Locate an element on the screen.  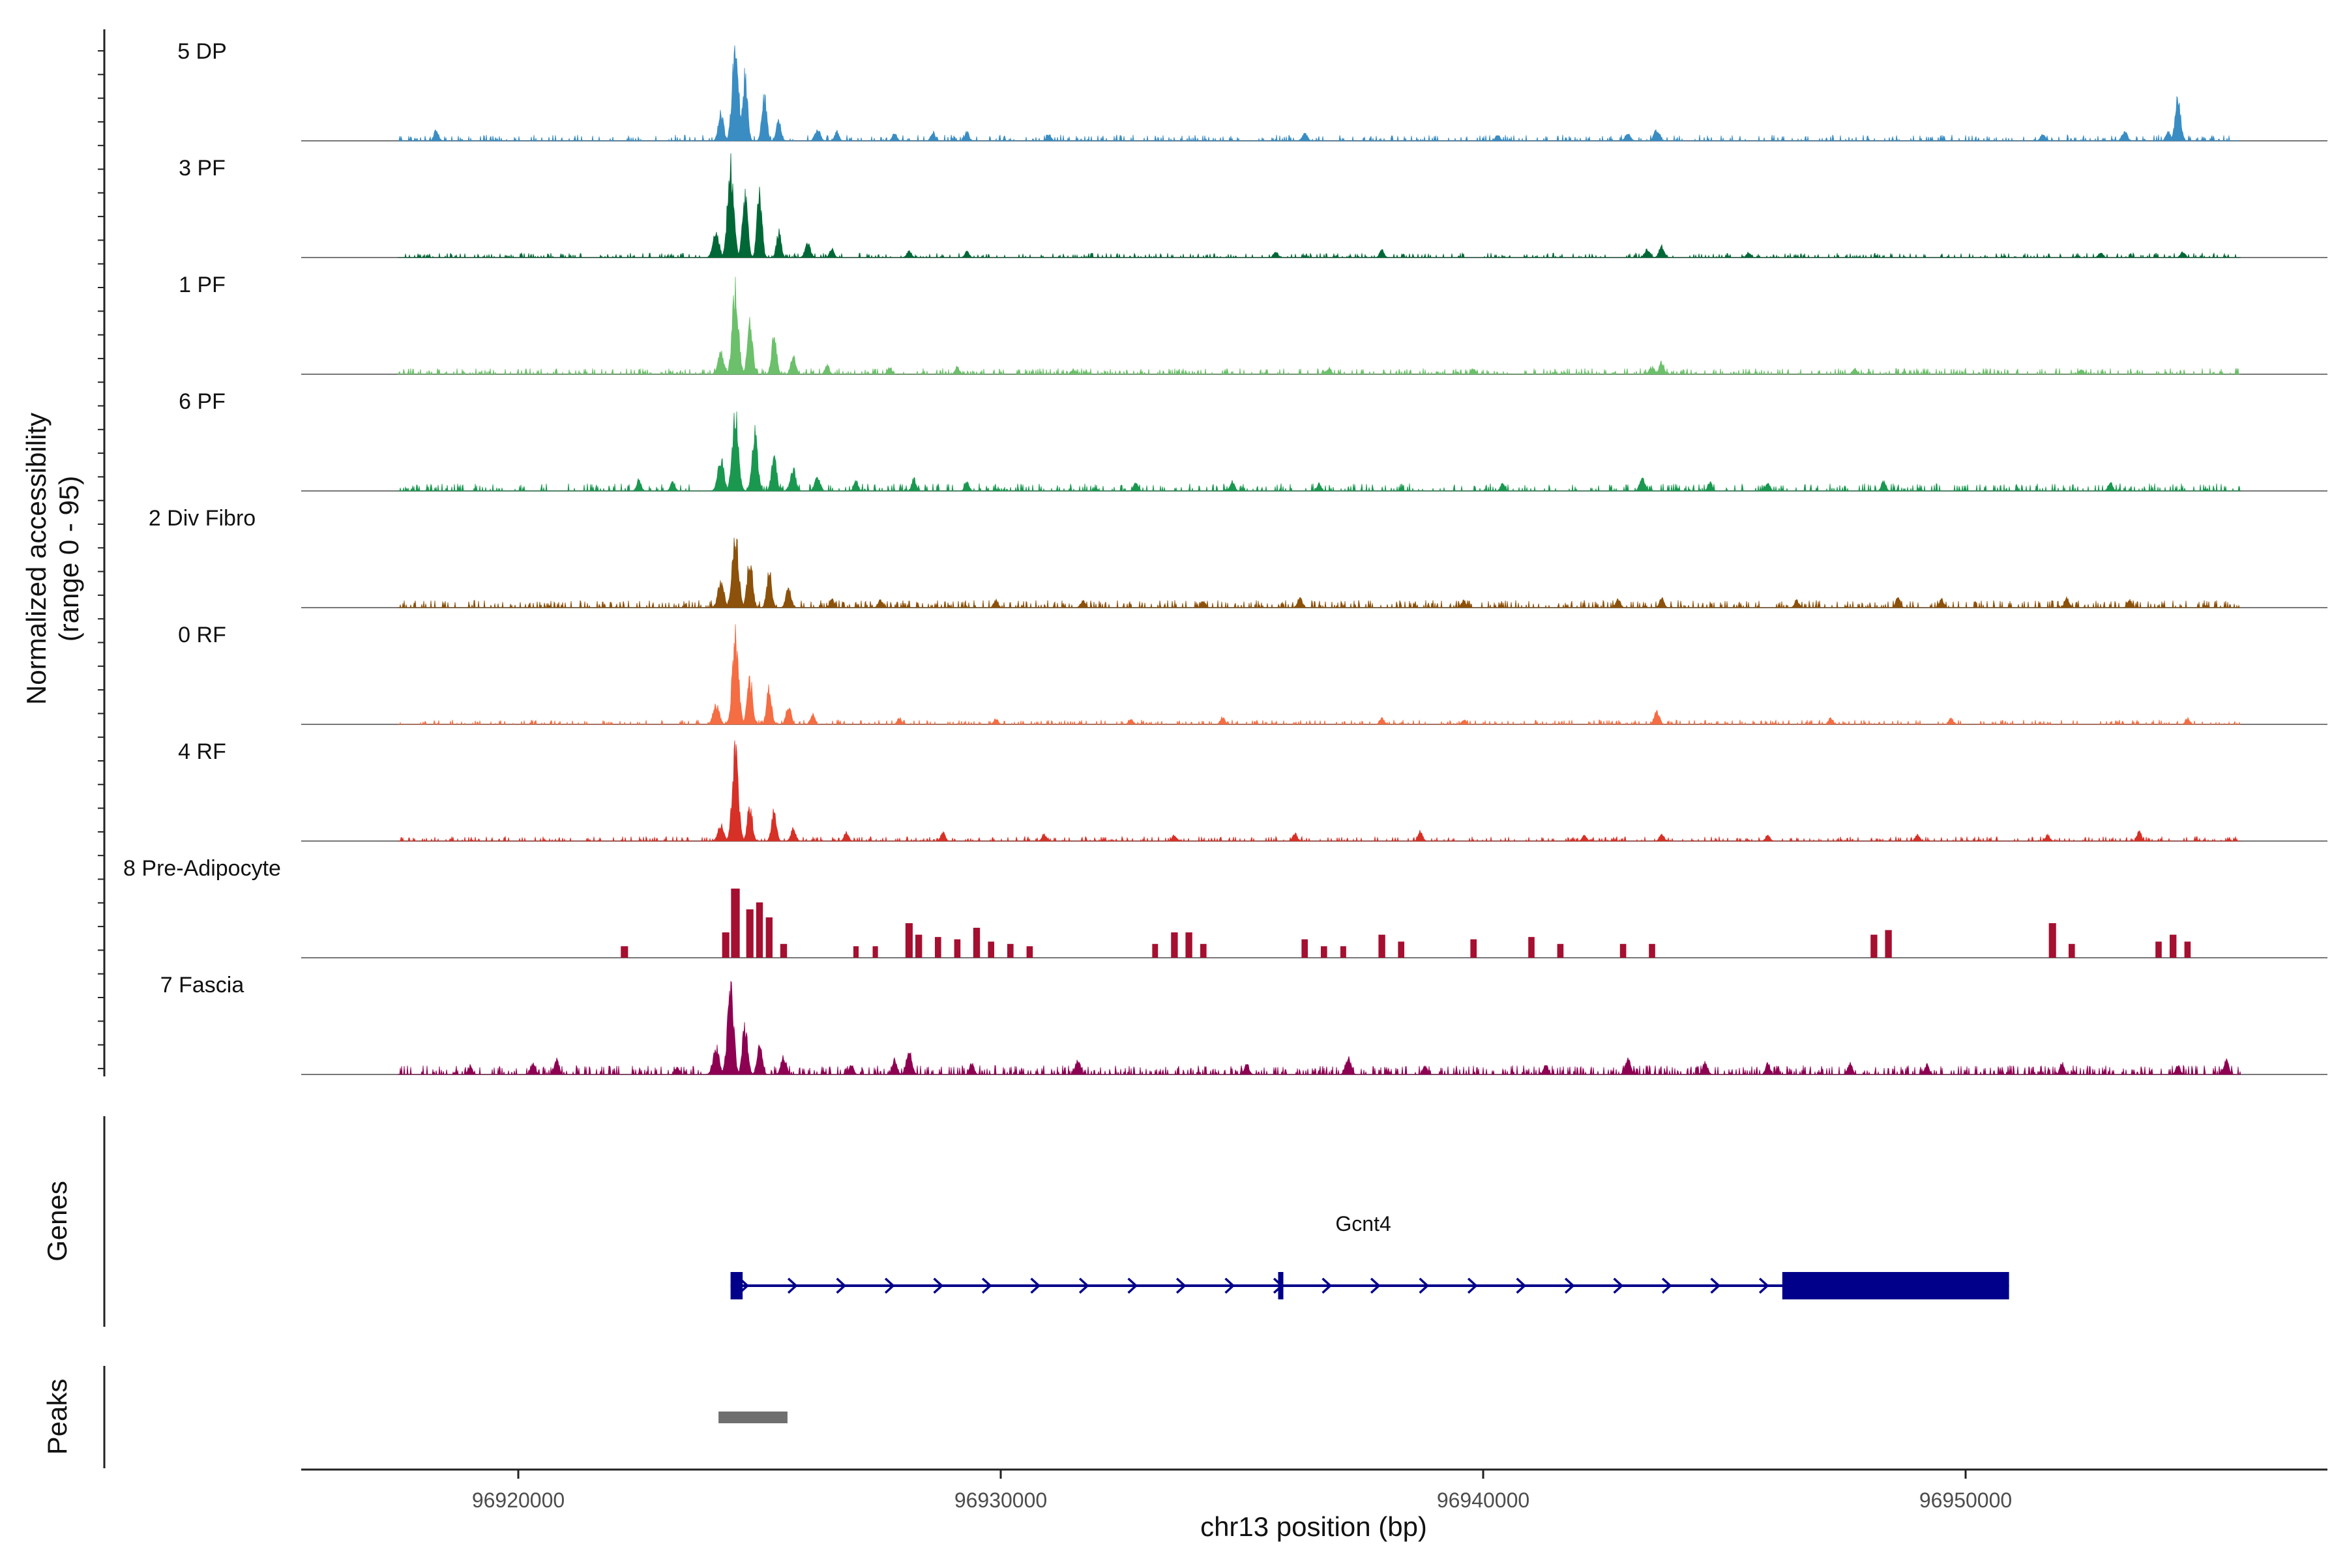
track-label: 8 Pre-Adipocyte is located at coordinates (202, 869).